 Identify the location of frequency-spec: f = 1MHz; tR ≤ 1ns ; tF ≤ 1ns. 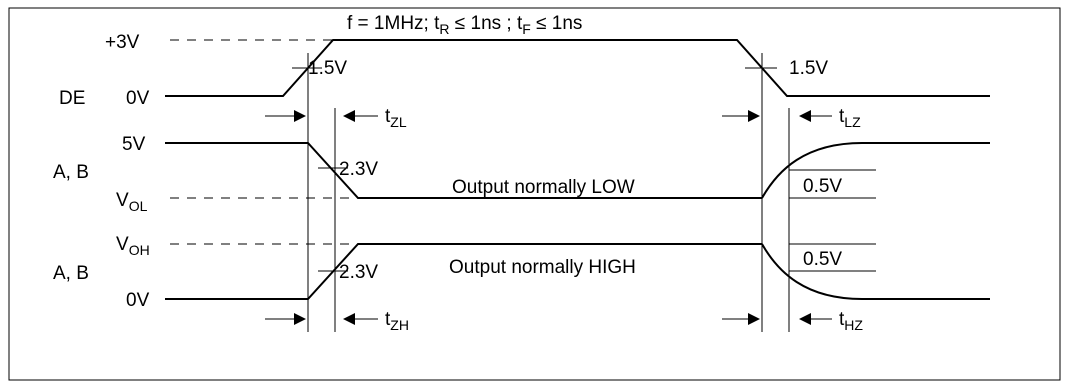
(464, 25).